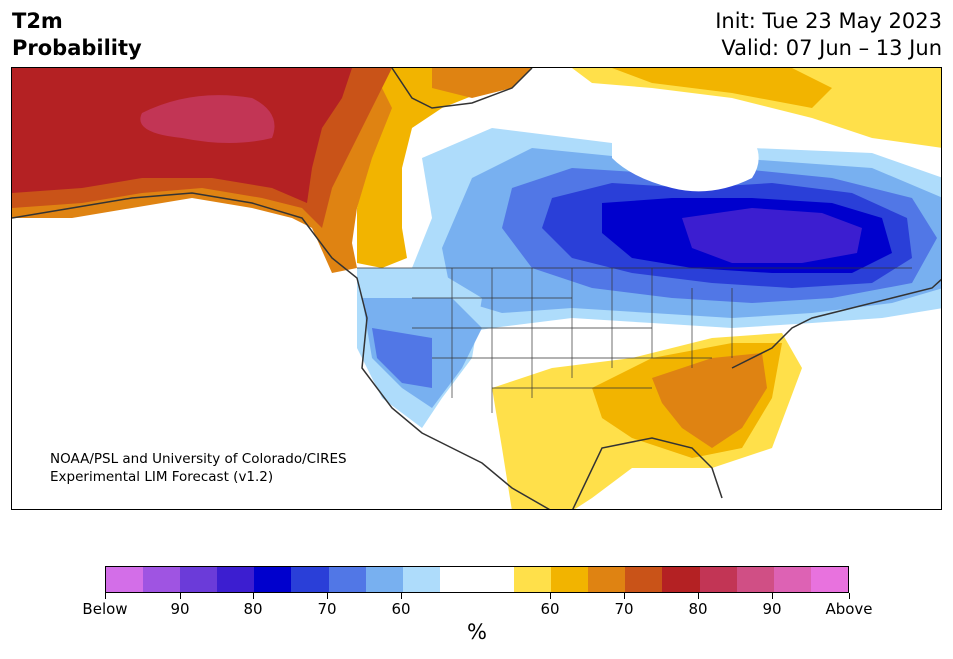 This screenshot has width=953, height=659. Describe the element at coordinates (207, 119) in the screenshot. I see `warm-region-crimson` at that location.